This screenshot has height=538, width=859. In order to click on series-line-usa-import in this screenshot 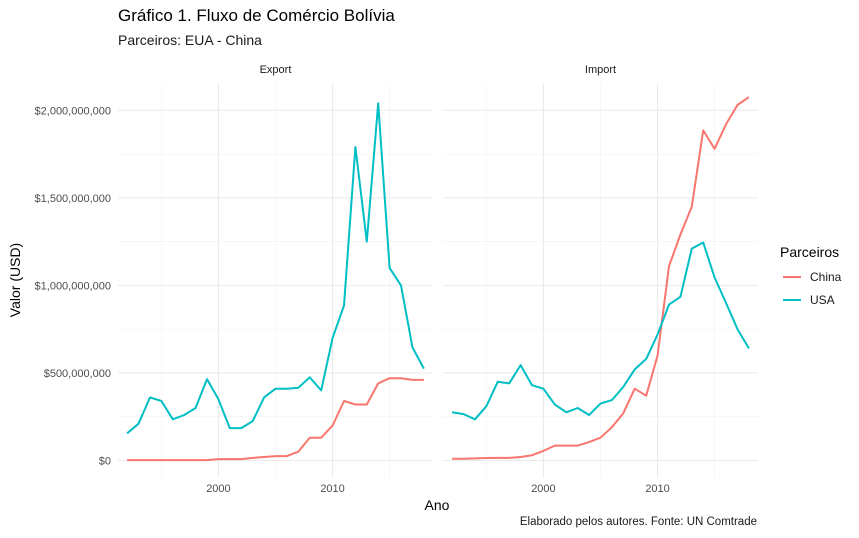, I will do `click(600, 331)`.